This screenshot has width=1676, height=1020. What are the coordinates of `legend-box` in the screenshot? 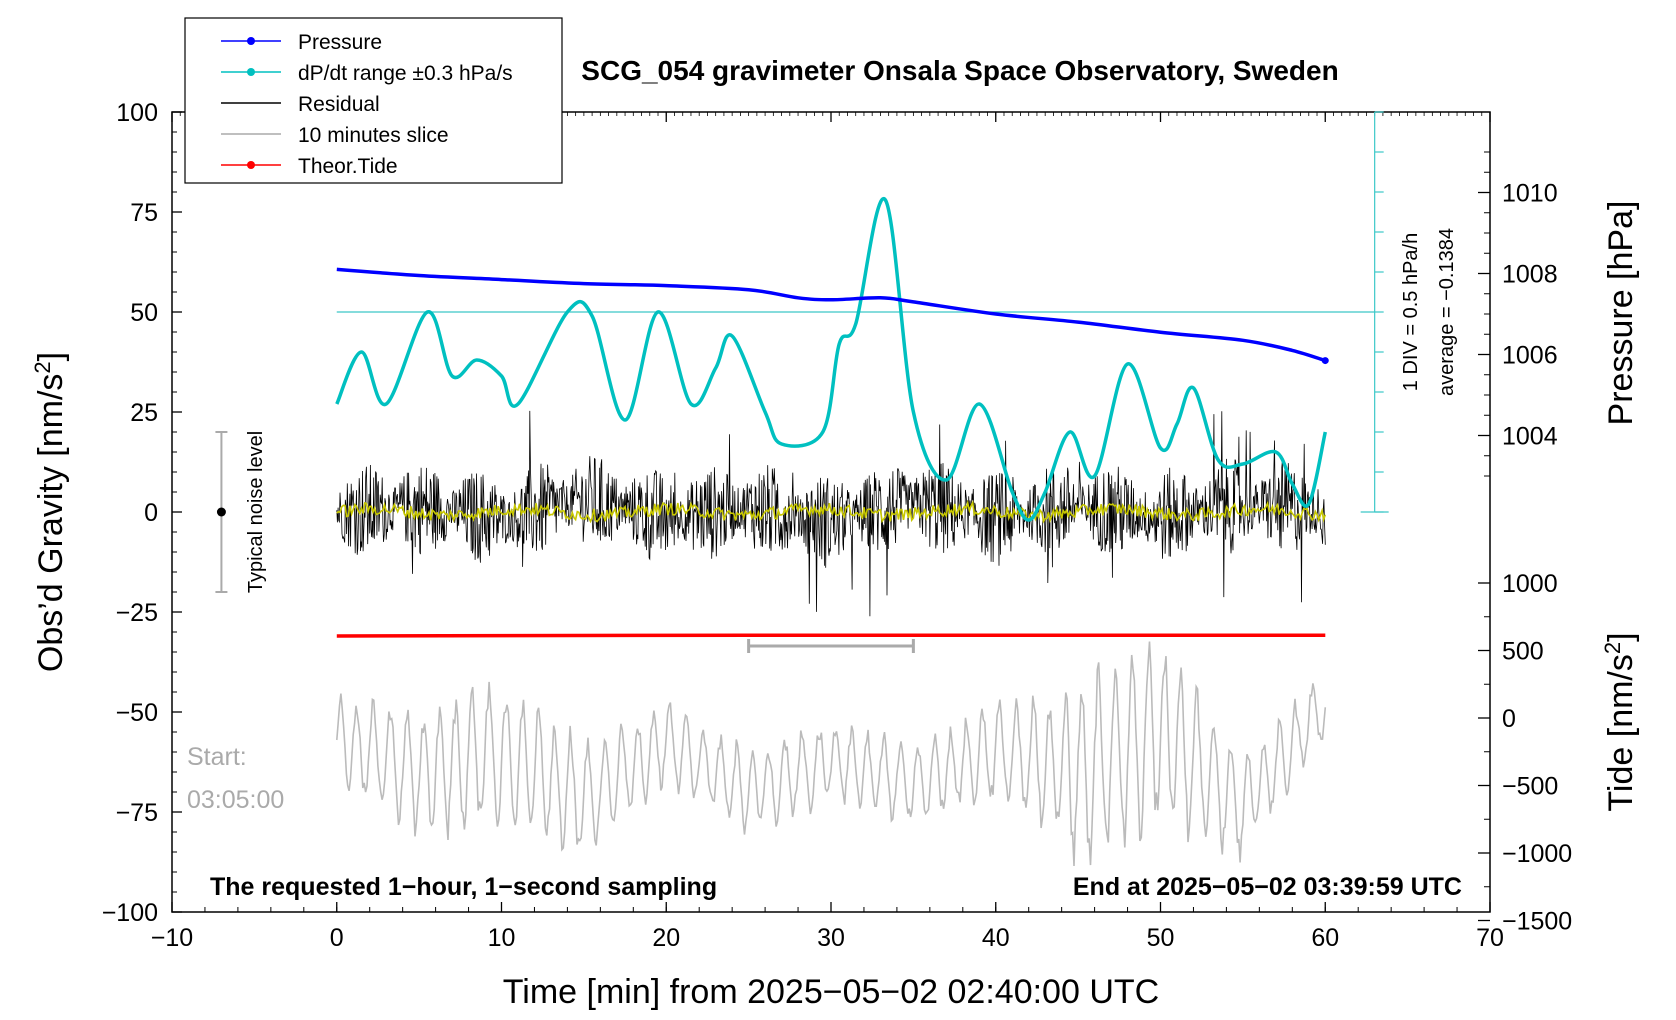 It's located at (373, 100).